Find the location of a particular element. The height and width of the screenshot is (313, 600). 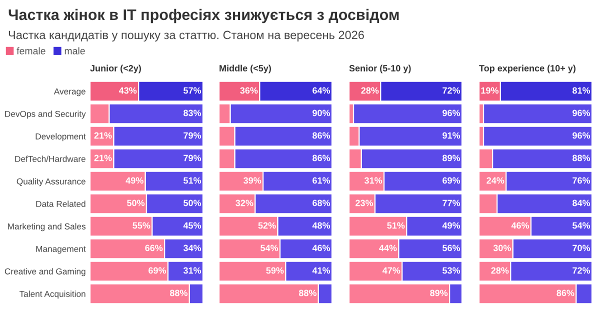

y-tick-label: Quality Assurance is located at coordinates (51, 182).